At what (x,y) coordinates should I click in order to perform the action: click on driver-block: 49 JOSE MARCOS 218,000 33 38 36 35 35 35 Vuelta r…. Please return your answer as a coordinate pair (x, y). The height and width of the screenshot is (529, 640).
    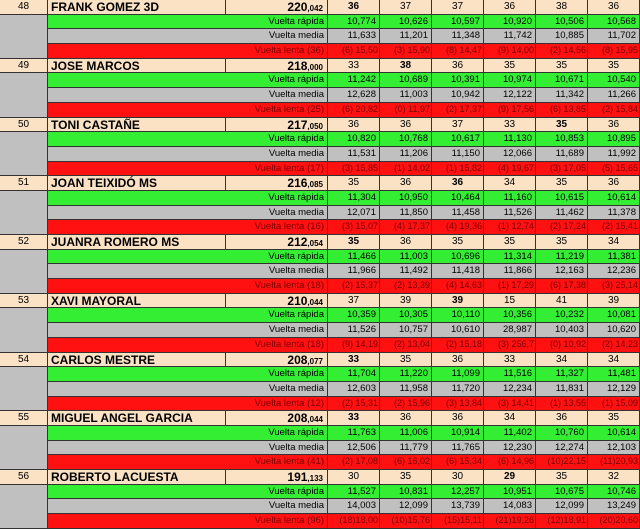
    Looking at the image, I should click on (320, 88).